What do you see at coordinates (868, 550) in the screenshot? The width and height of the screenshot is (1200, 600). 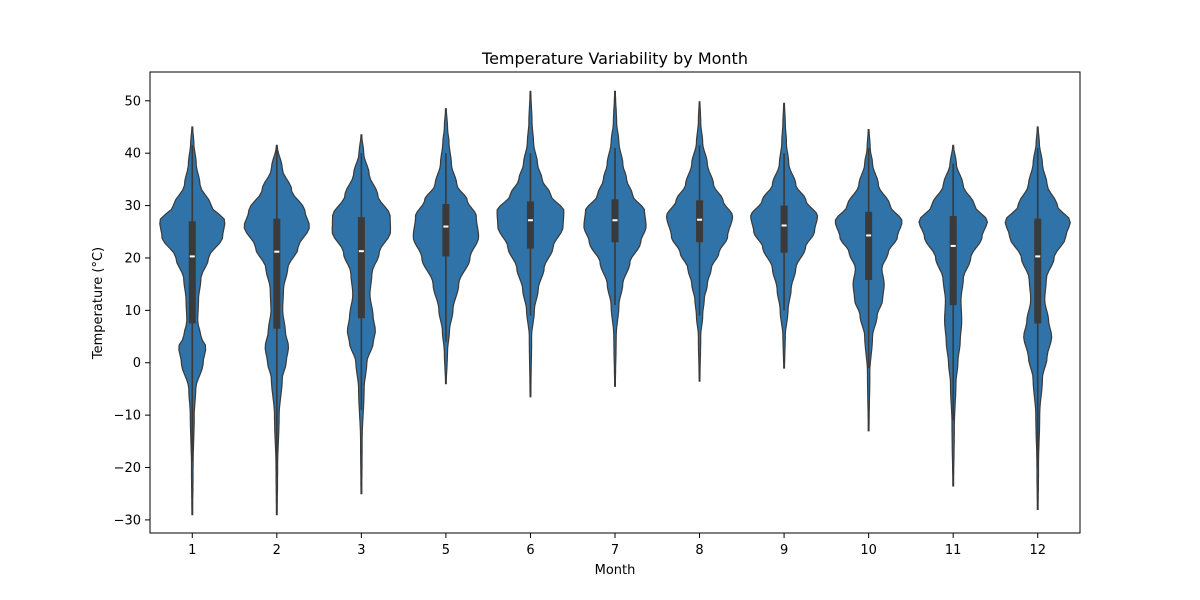 I see `x-tick-label: 10` at bounding box center [868, 550].